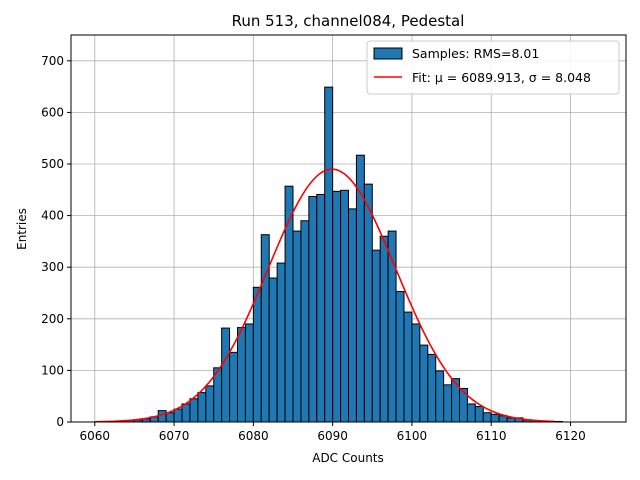  Describe the element at coordinates (60, 422) in the screenshot. I see `y-tick-label: 0` at that location.